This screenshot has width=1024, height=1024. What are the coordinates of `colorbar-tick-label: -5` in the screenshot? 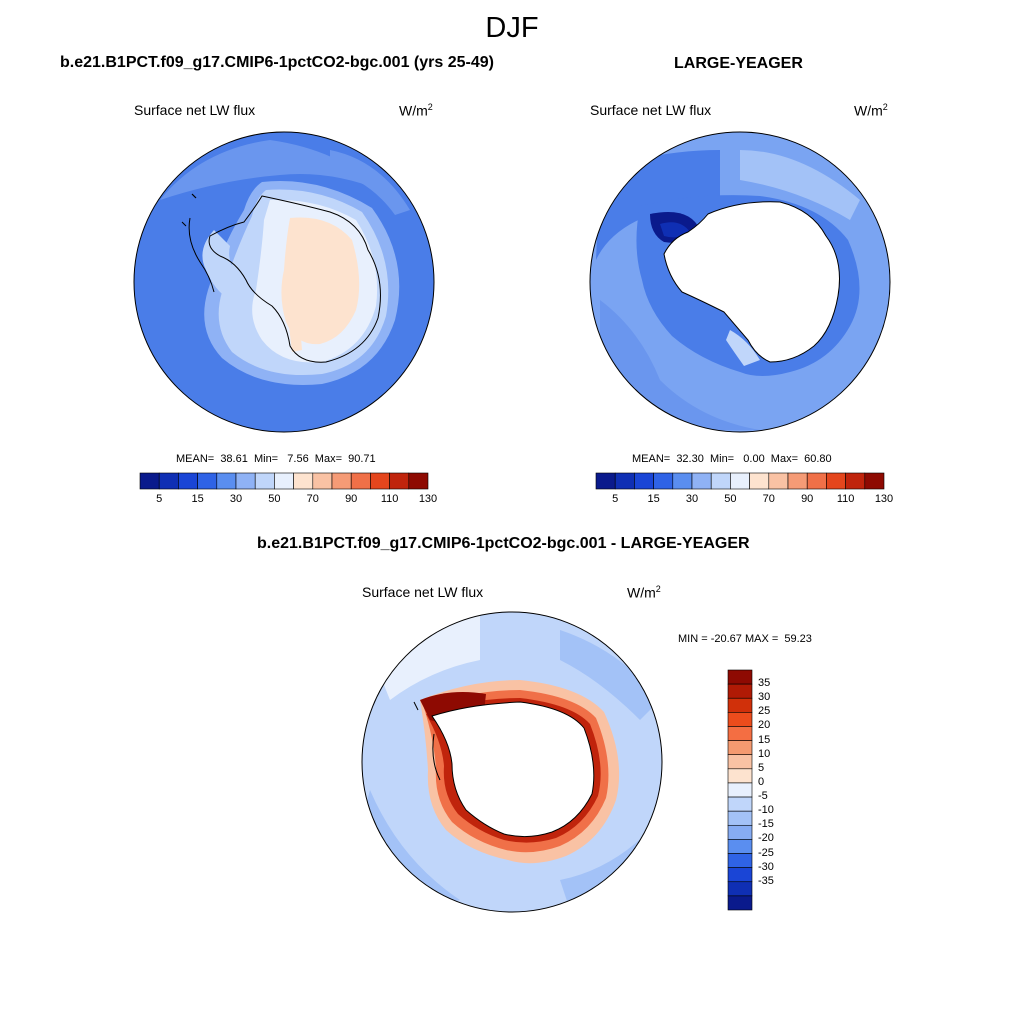 It's located at (763, 796).